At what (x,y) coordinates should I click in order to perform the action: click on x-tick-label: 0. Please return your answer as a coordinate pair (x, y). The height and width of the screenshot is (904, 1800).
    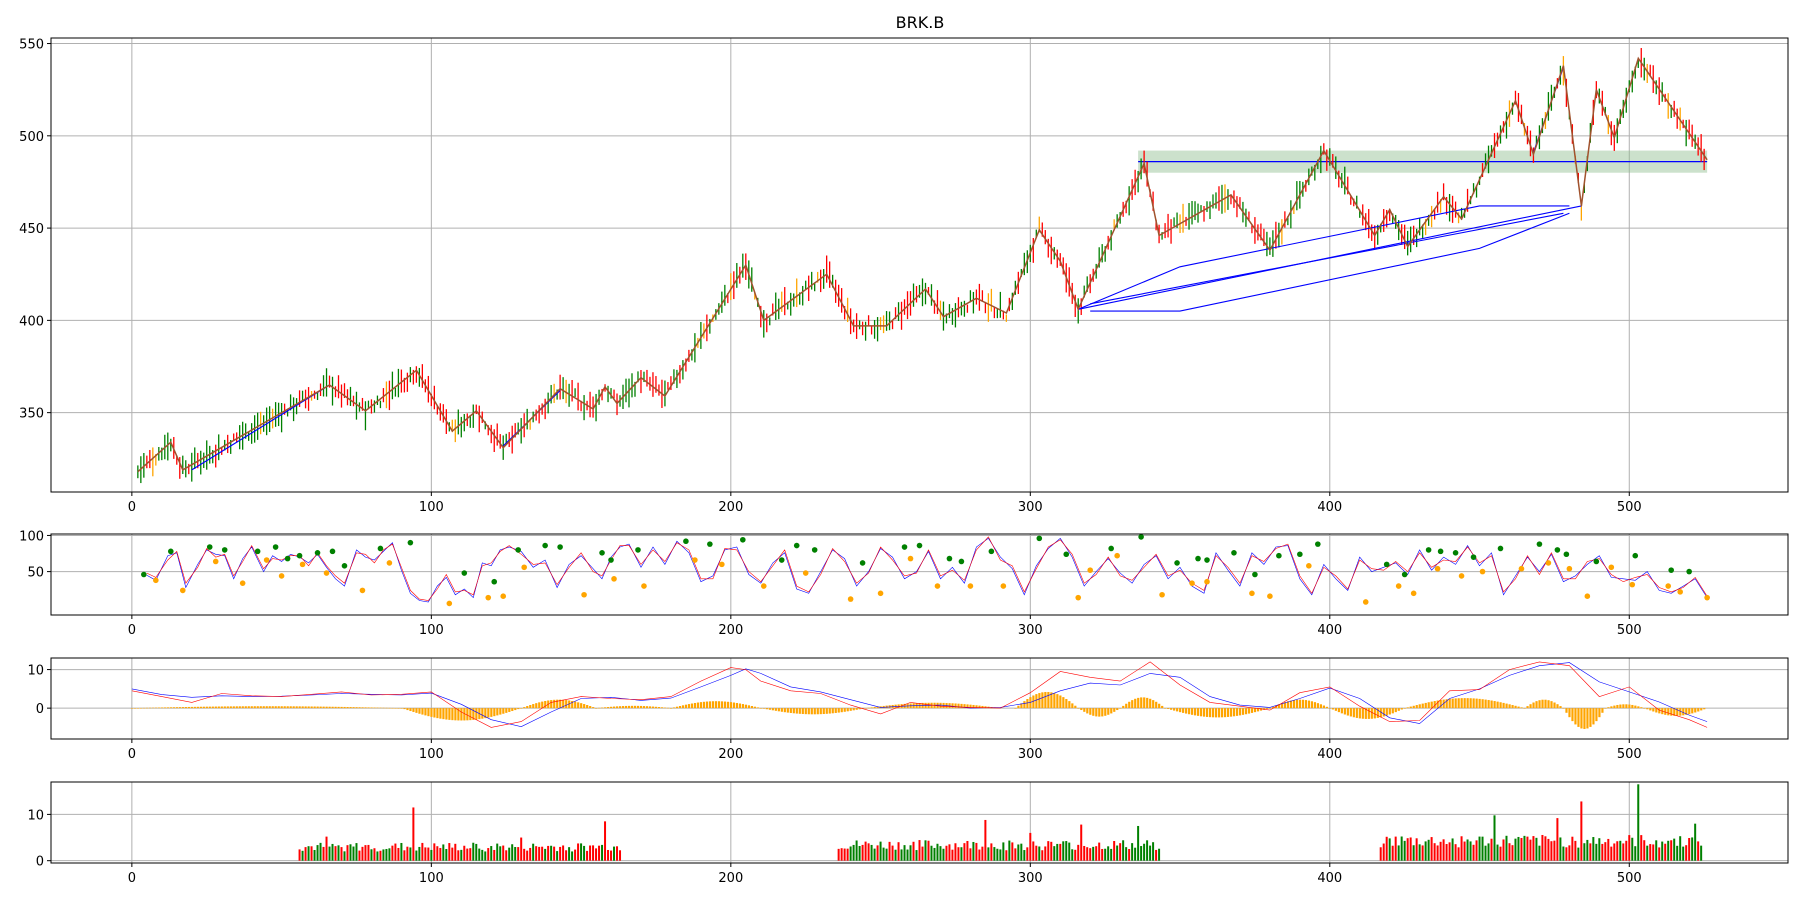
    Looking at the image, I should click on (132, 507).